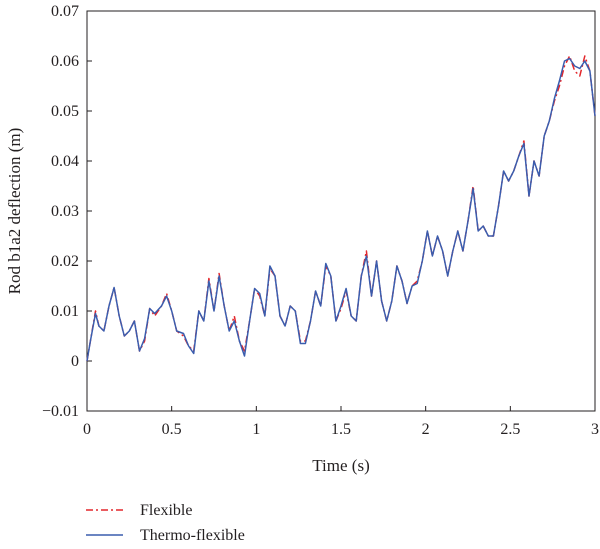 The height and width of the screenshot is (549, 600). I want to click on y-tick-label: 0.04, so click(65, 161).